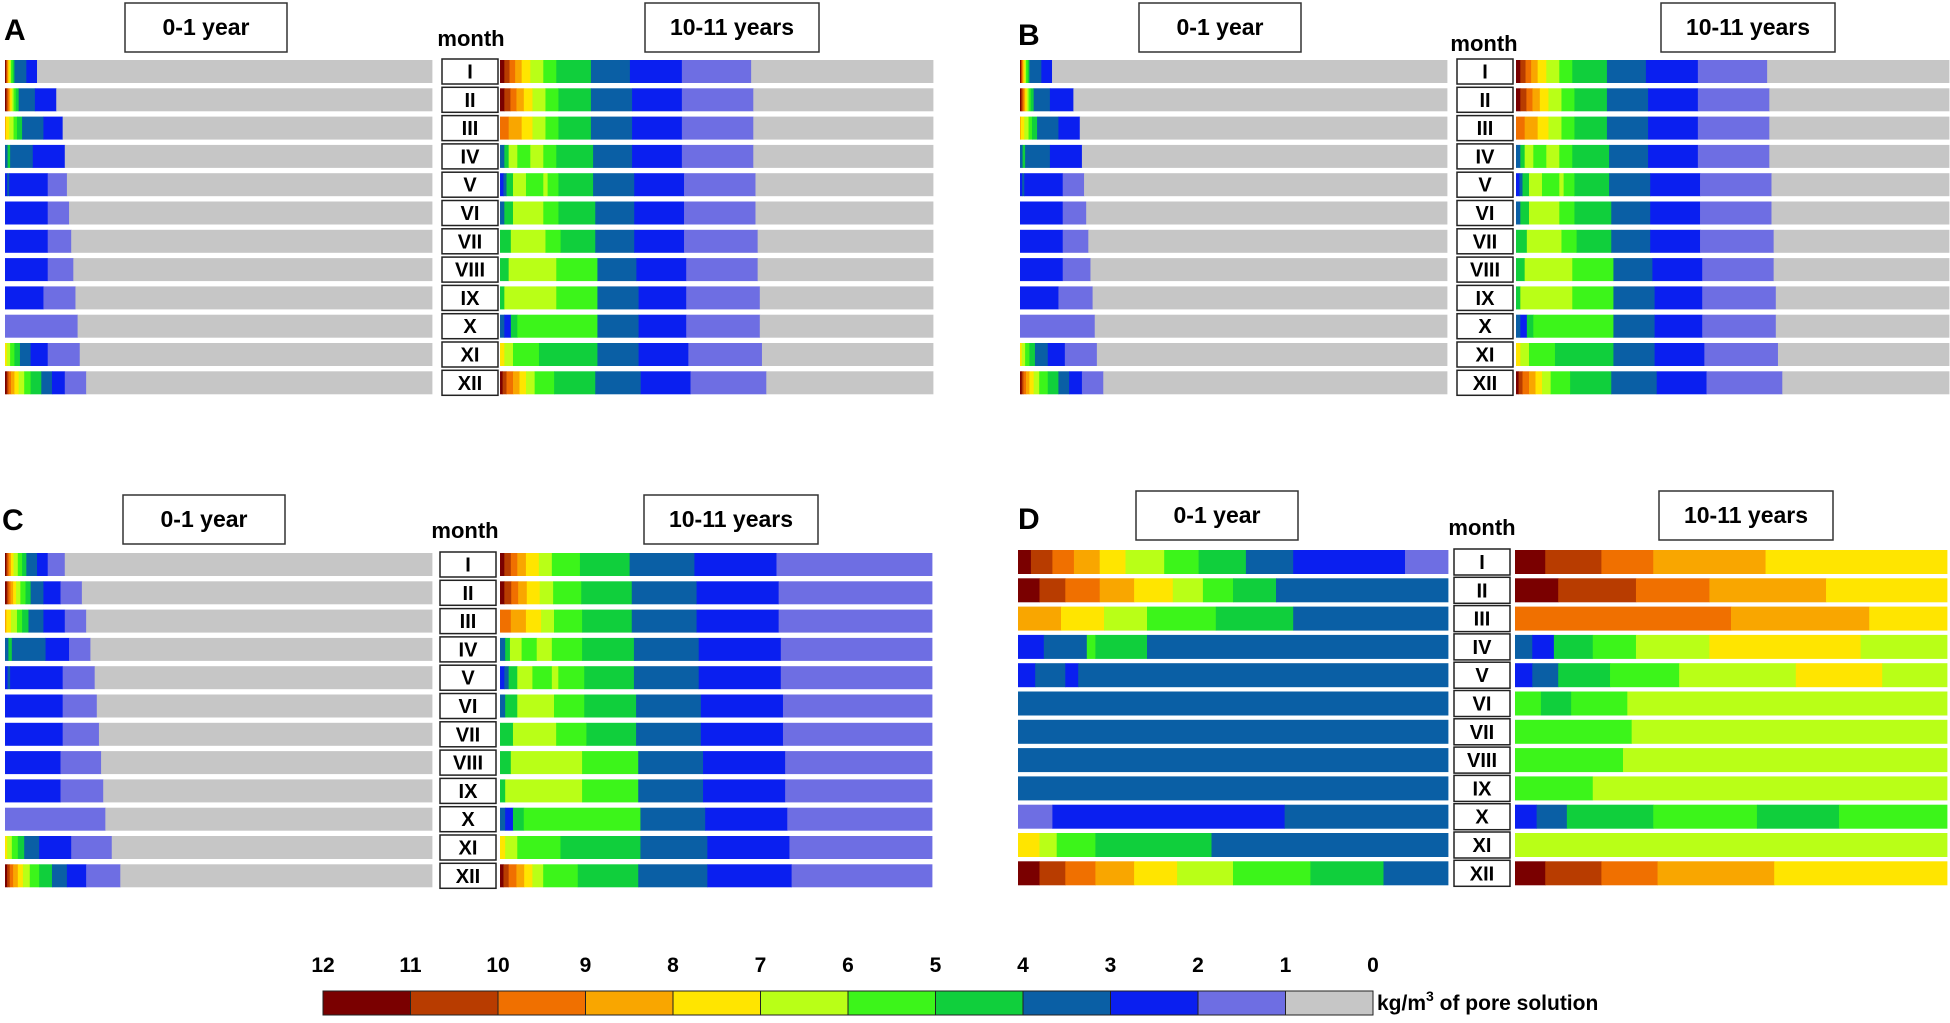 The width and height of the screenshot is (1950, 1023). I want to click on colorbar-tick-5: 5, so click(936, 965).